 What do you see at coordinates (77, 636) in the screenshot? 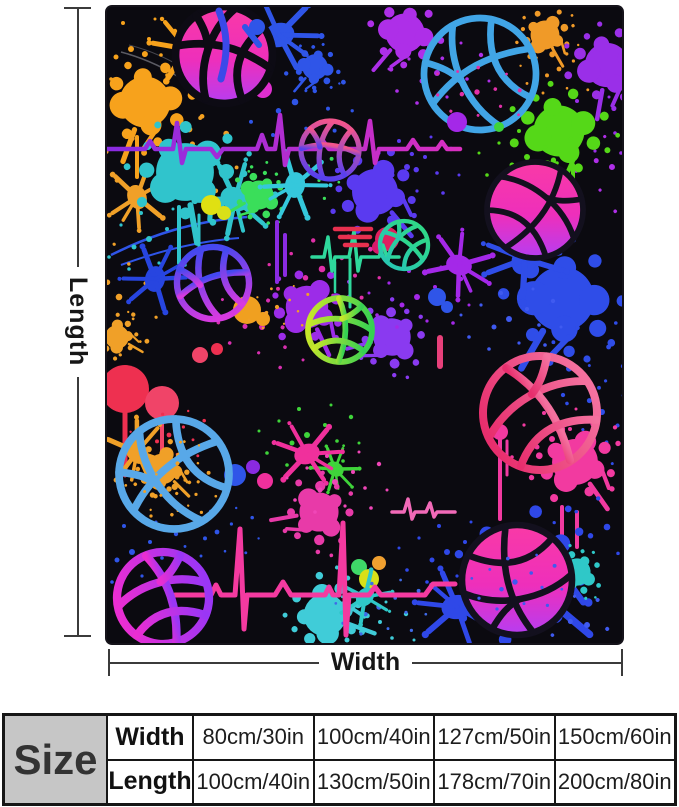
I see `length-bottom-cap` at bounding box center [77, 636].